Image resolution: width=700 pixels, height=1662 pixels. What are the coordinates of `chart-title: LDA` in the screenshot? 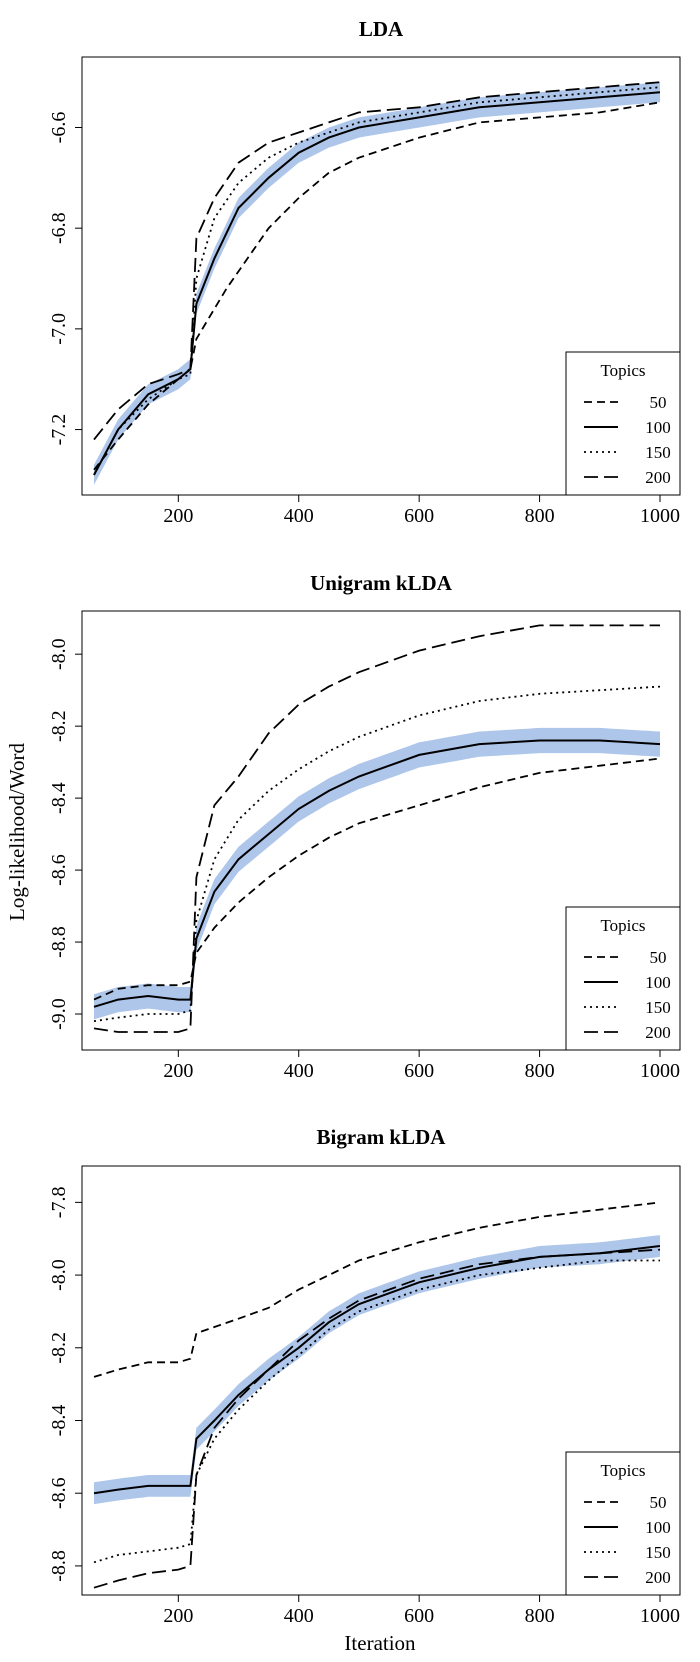 It's located at (381, 29).